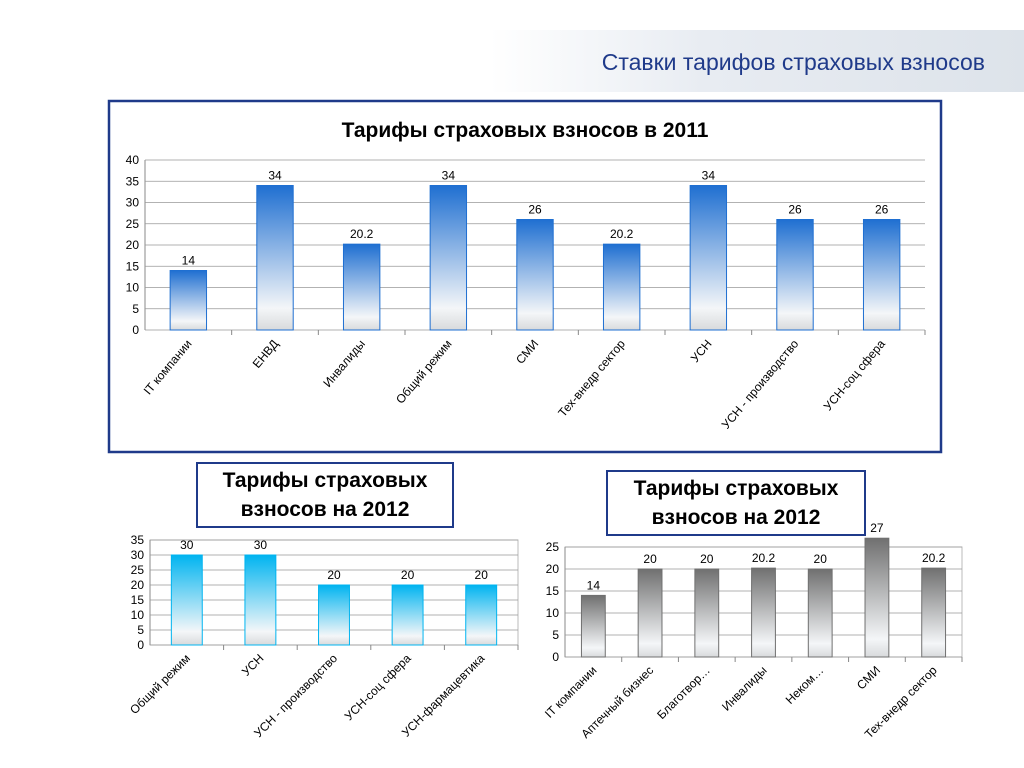 The height and width of the screenshot is (768, 1024). What do you see at coordinates (744, 688) in the screenshot?
I see `x-tick-label: Инвалиды` at bounding box center [744, 688].